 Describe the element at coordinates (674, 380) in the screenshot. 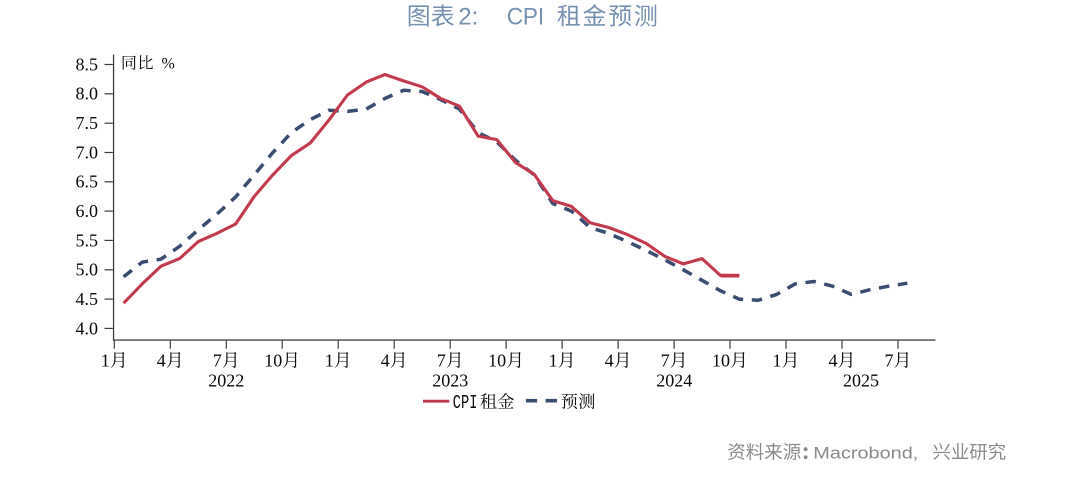

I see `svg-text: 2024` at that location.